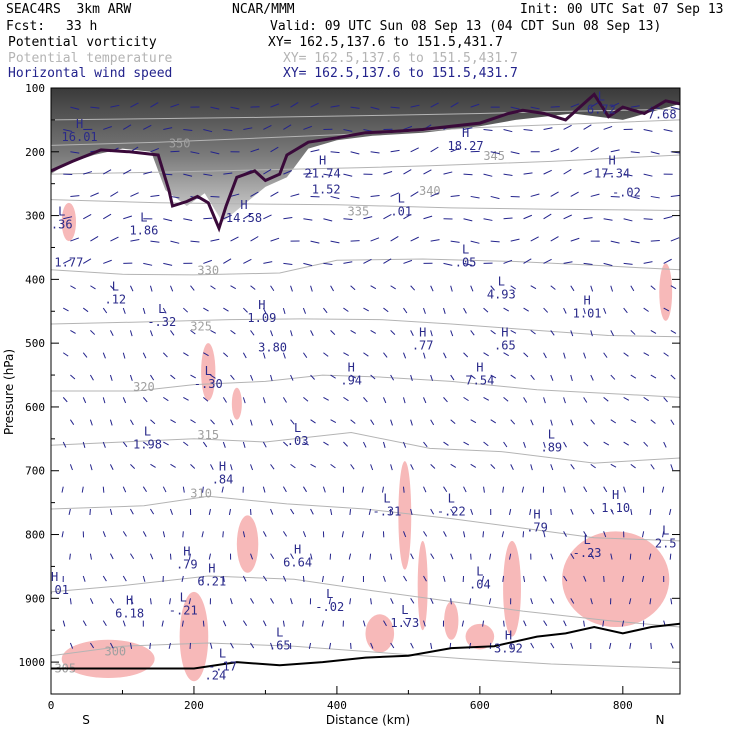  I want to click on hl-value: .24, so click(216, 675).